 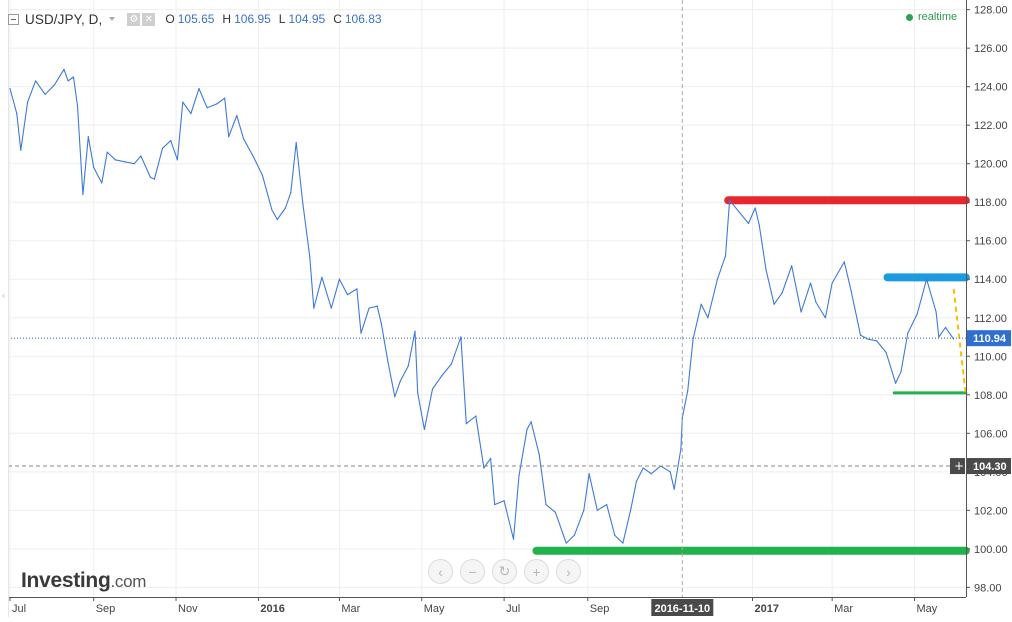 I want to click on x-tick-label: Sep, so click(x=600, y=609).